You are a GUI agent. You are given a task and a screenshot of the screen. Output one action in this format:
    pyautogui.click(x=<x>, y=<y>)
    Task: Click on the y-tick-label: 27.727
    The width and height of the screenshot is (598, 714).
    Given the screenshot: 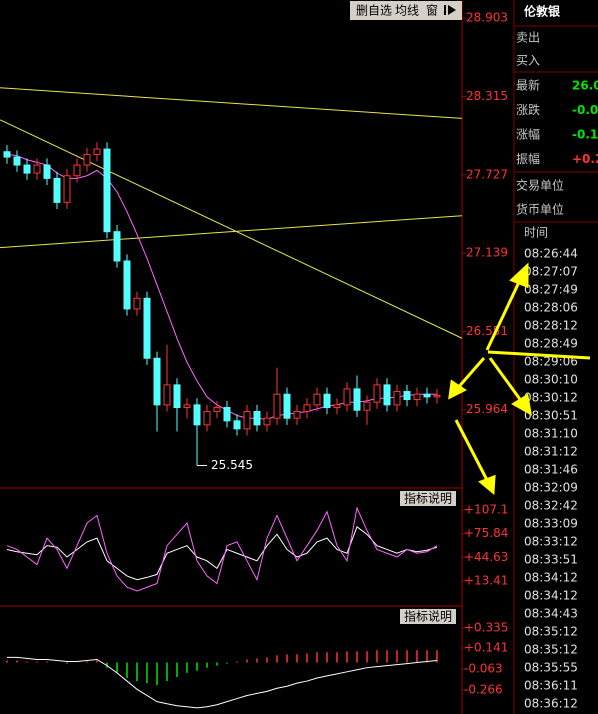 What is the action you would take?
    pyautogui.click(x=487, y=174)
    